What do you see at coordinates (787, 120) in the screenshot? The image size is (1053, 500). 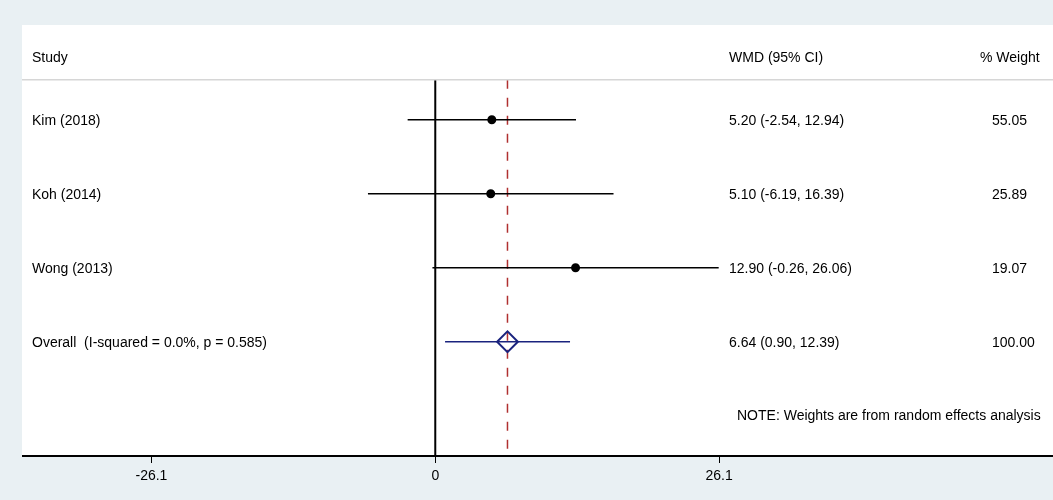 I see `annotation: 5.20 (-2.54, 12.94)` at bounding box center [787, 120].